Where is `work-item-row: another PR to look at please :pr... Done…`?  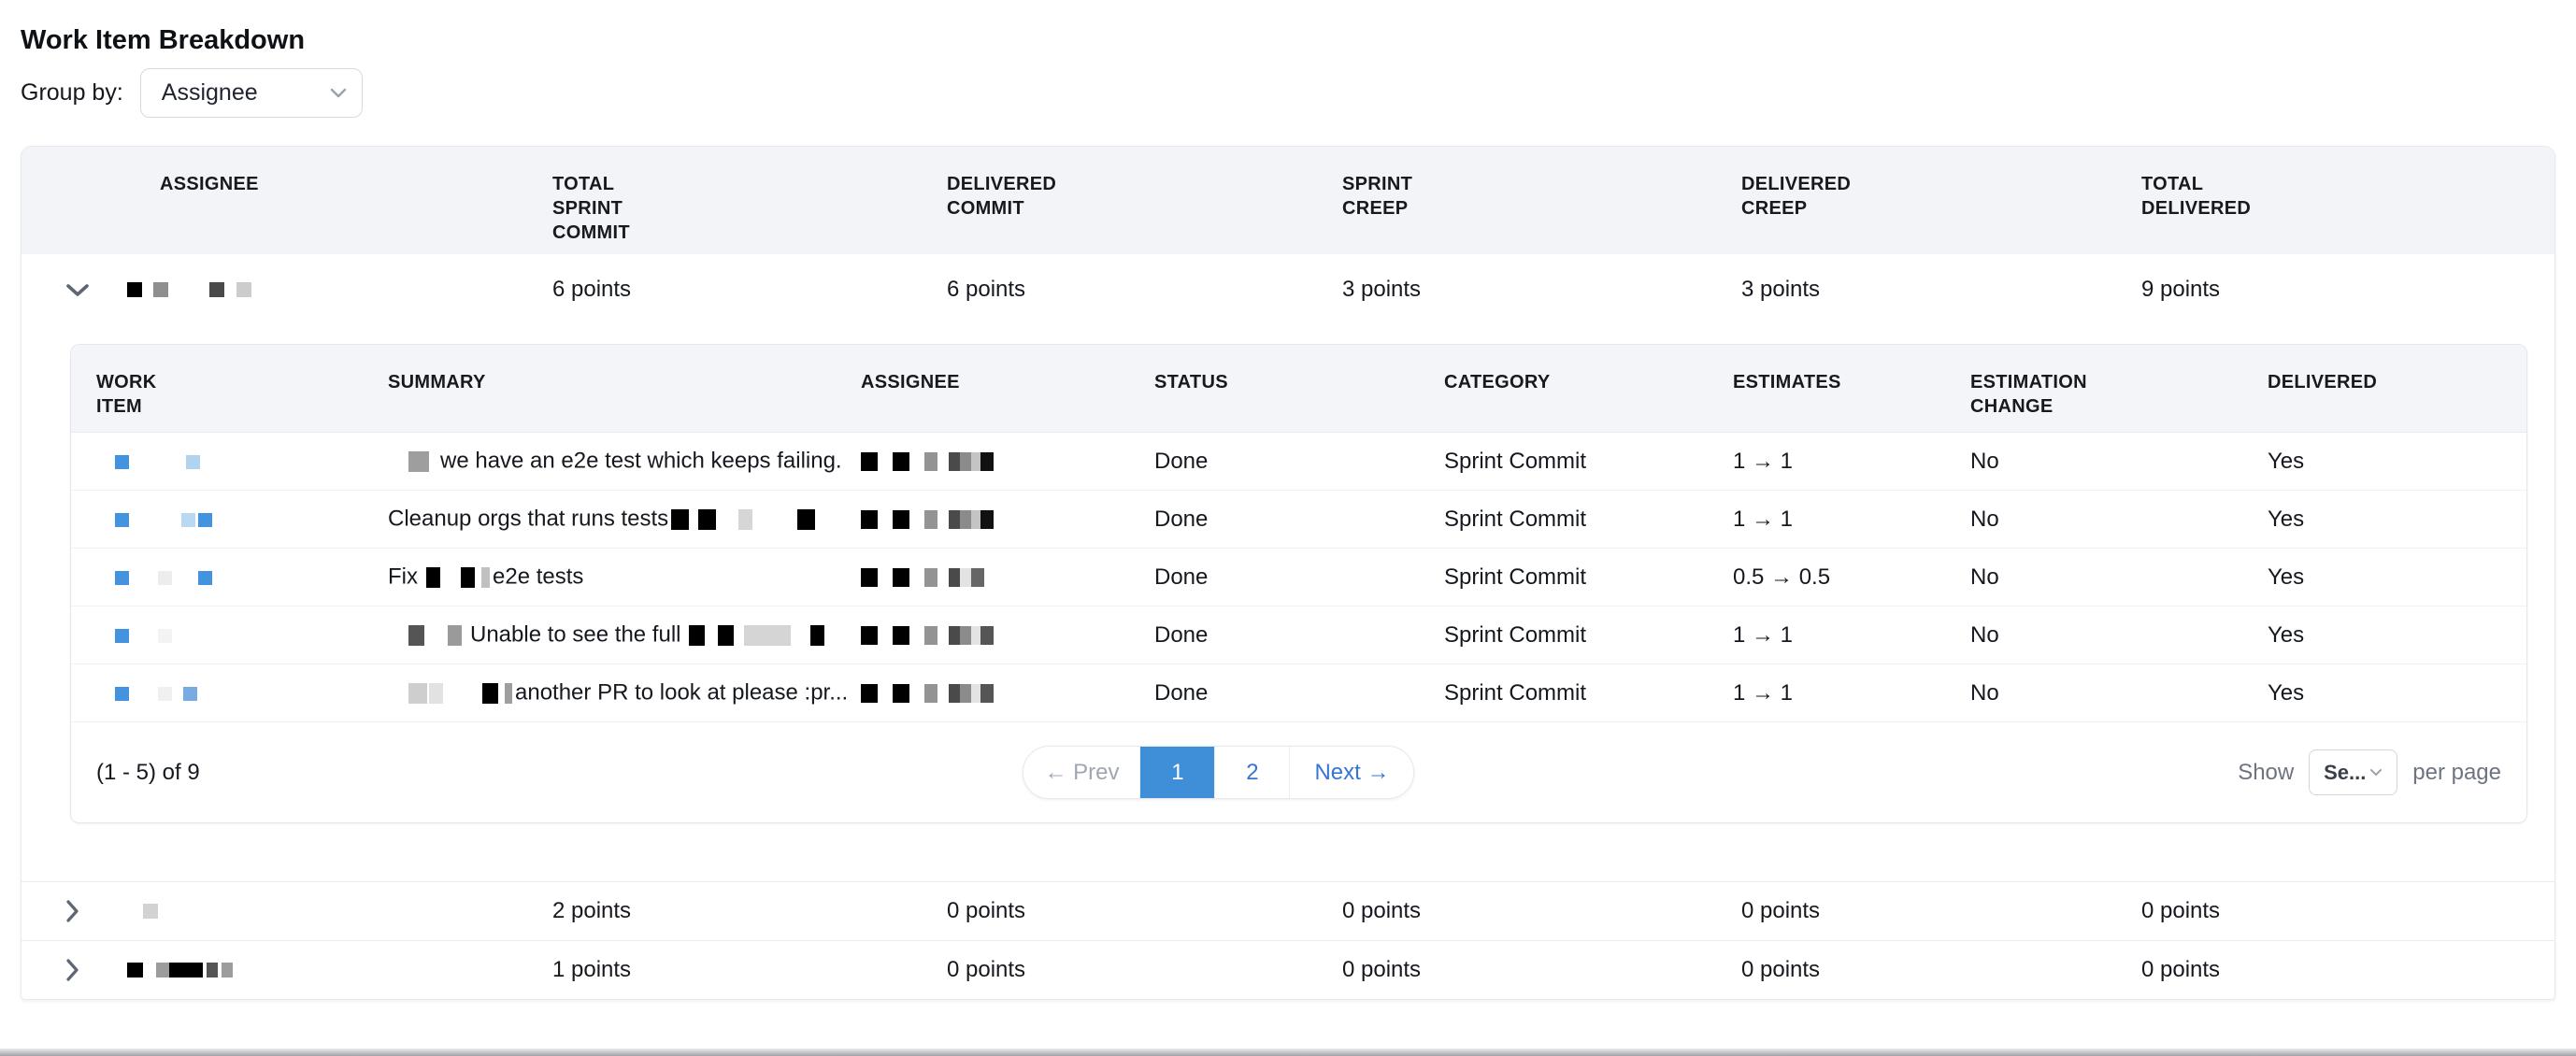
work-item-row: another PR to look at please :pr... Done… is located at coordinates (1298, 693).